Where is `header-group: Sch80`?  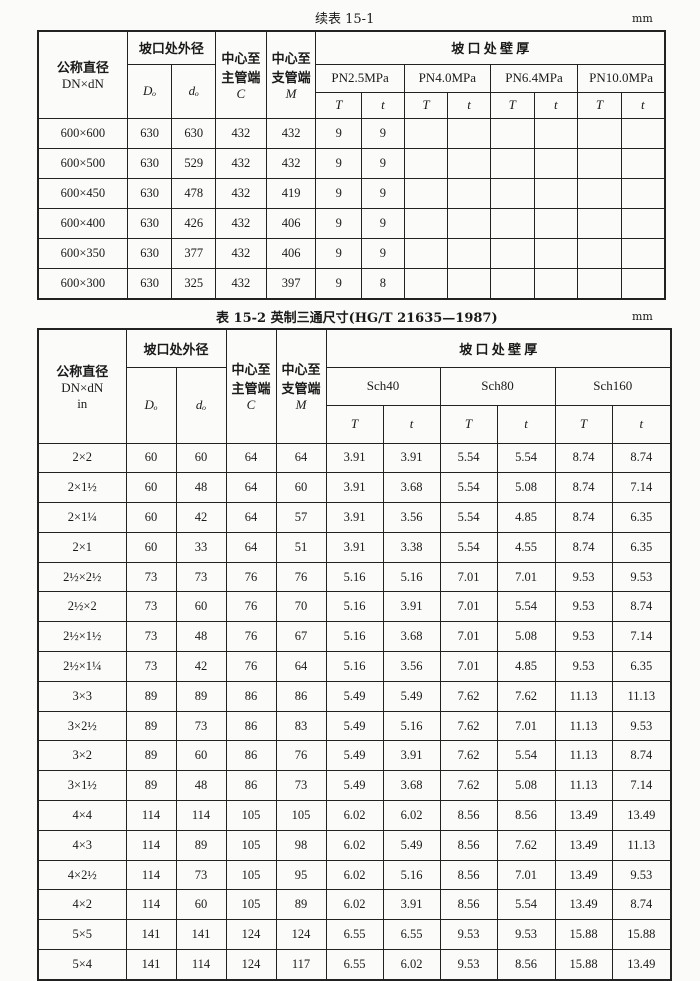
header-group: Sch80 is located at coordinates (497, 386).